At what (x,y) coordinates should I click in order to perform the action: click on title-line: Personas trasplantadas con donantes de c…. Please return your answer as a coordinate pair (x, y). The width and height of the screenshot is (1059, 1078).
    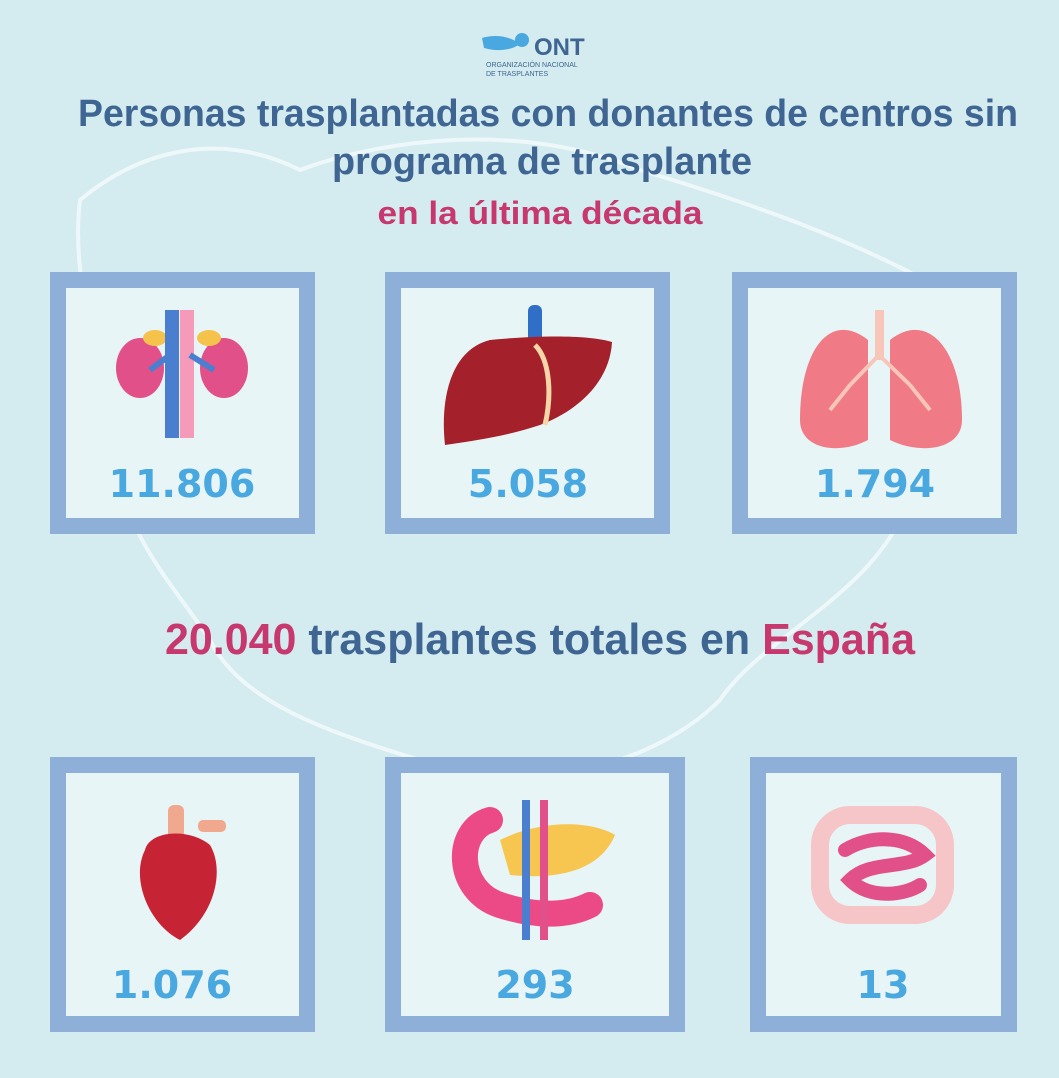
    Looking at the image, I should click on (548, 114).